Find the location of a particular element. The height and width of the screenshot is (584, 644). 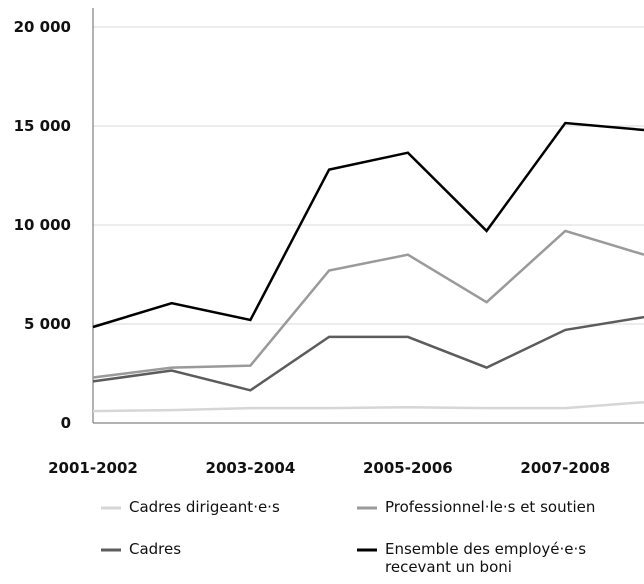

y-tick-label: 0 is located at coordinates (66, 423).